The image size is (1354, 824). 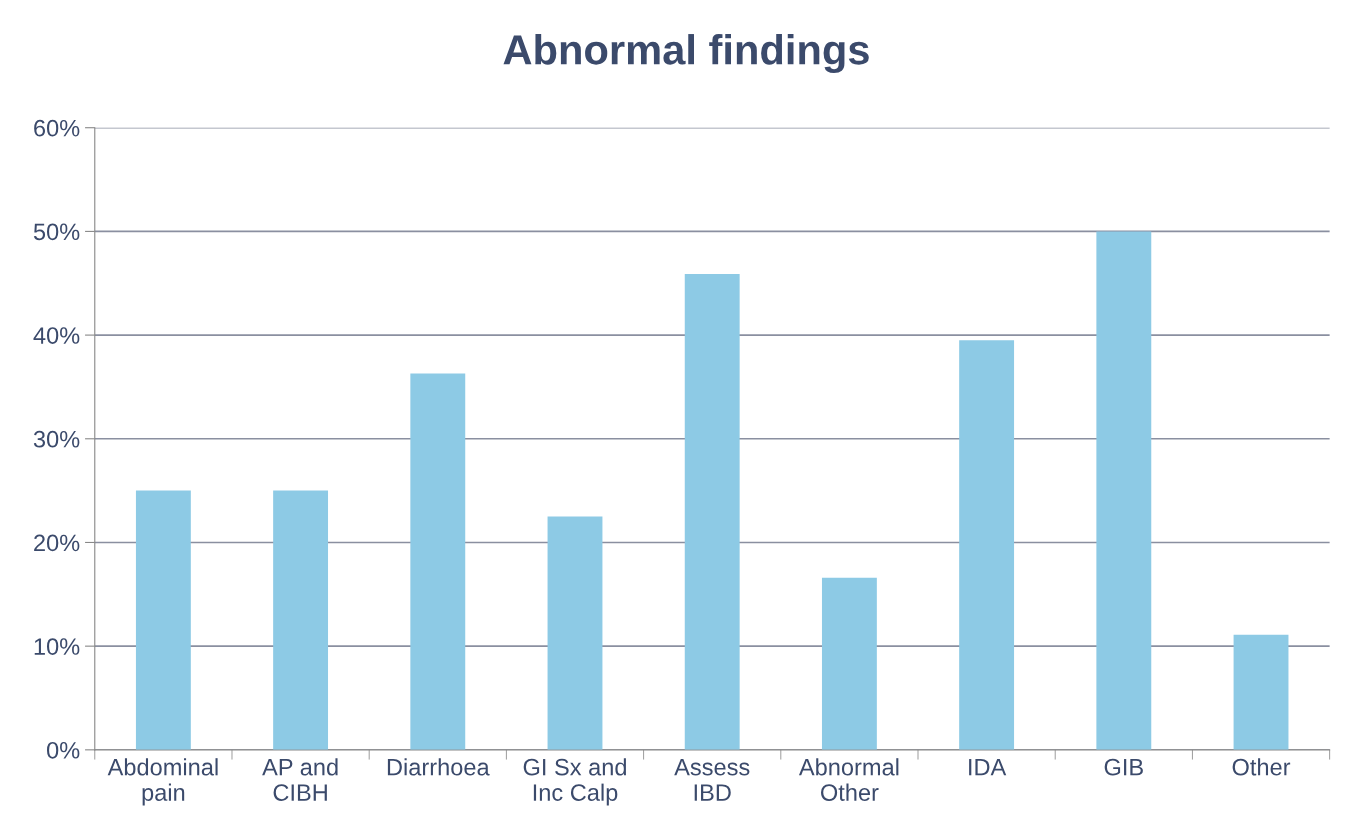 What do you see at coordinates (438, 767) in the screenshot?
I see `x-tick-label: Diarrhoea` at bounding box center [438, 767].